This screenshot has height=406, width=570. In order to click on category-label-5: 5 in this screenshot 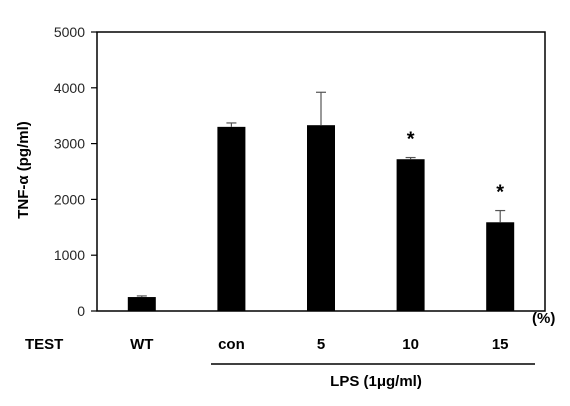, I will do `click(321, 344)`.